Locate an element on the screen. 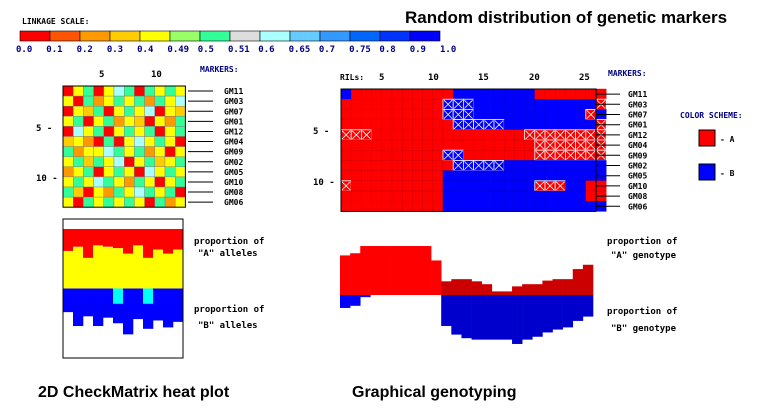  genotyping-top-tick: 10 is located at coordinates (433, 78).